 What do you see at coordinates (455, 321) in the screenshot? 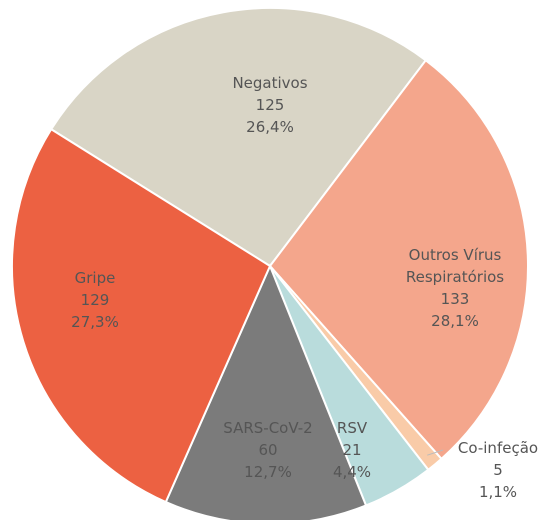
I see `percent-label: 28,1%` at bounding box center [455, 321].